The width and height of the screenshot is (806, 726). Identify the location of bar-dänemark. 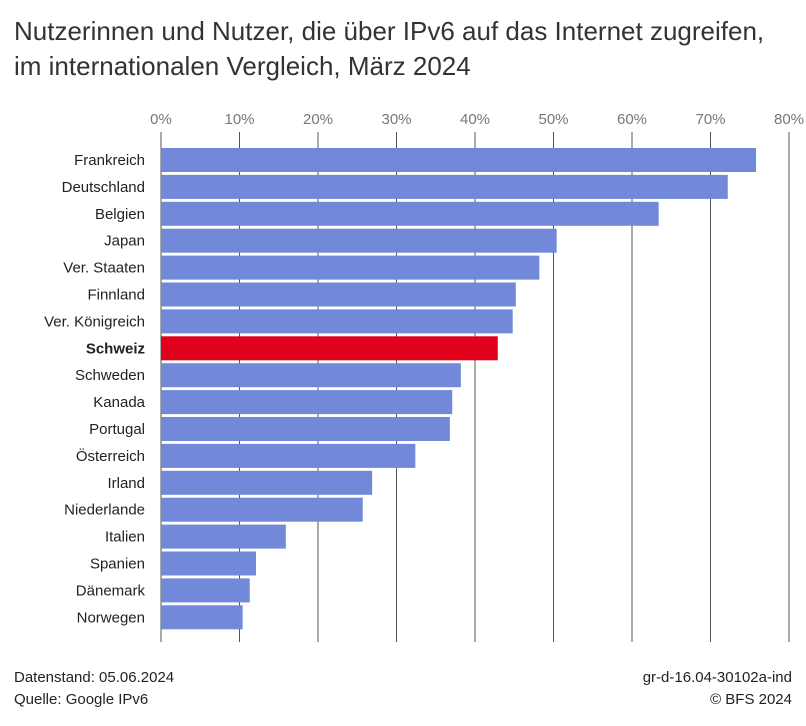
(205, 590).